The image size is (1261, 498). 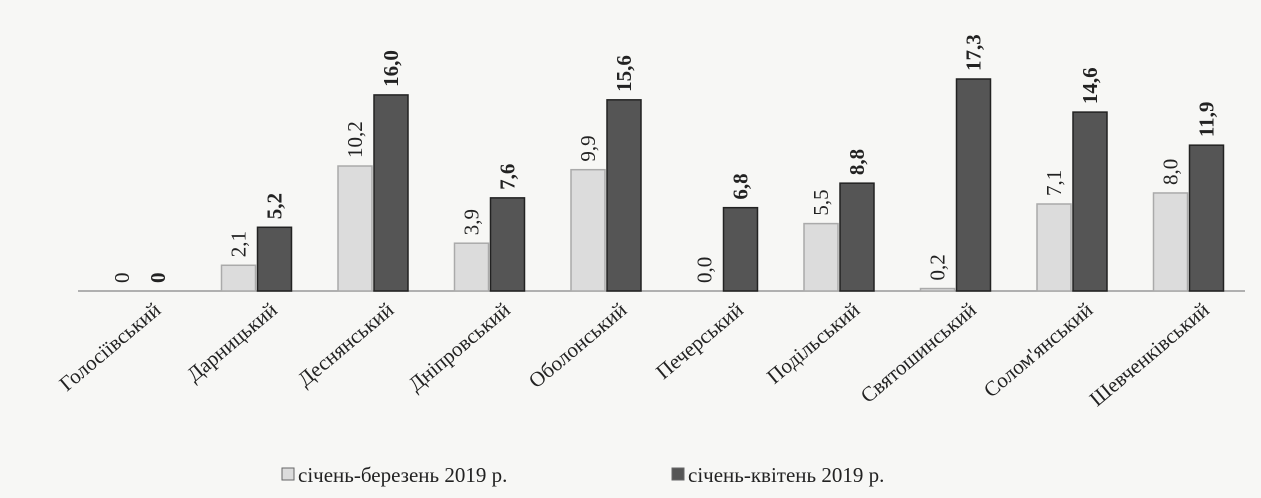 I want to click on value-label: 16,0, so click(x=391, y=68).